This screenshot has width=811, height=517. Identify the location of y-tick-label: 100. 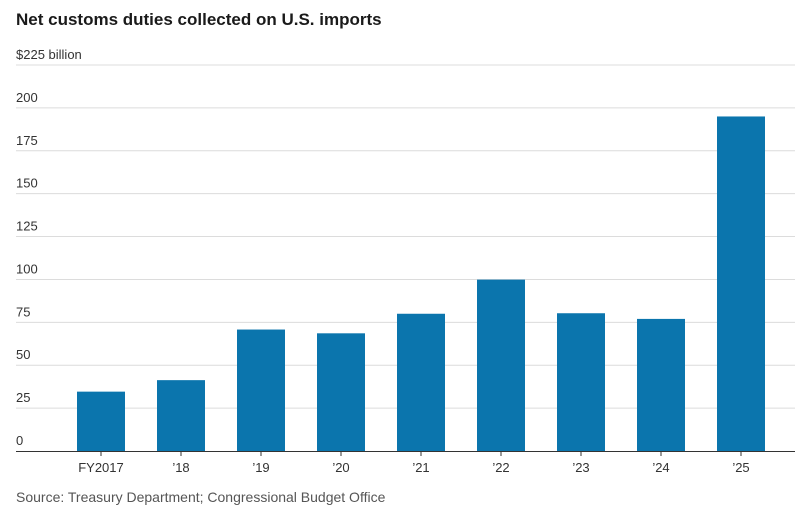
(27, 268).